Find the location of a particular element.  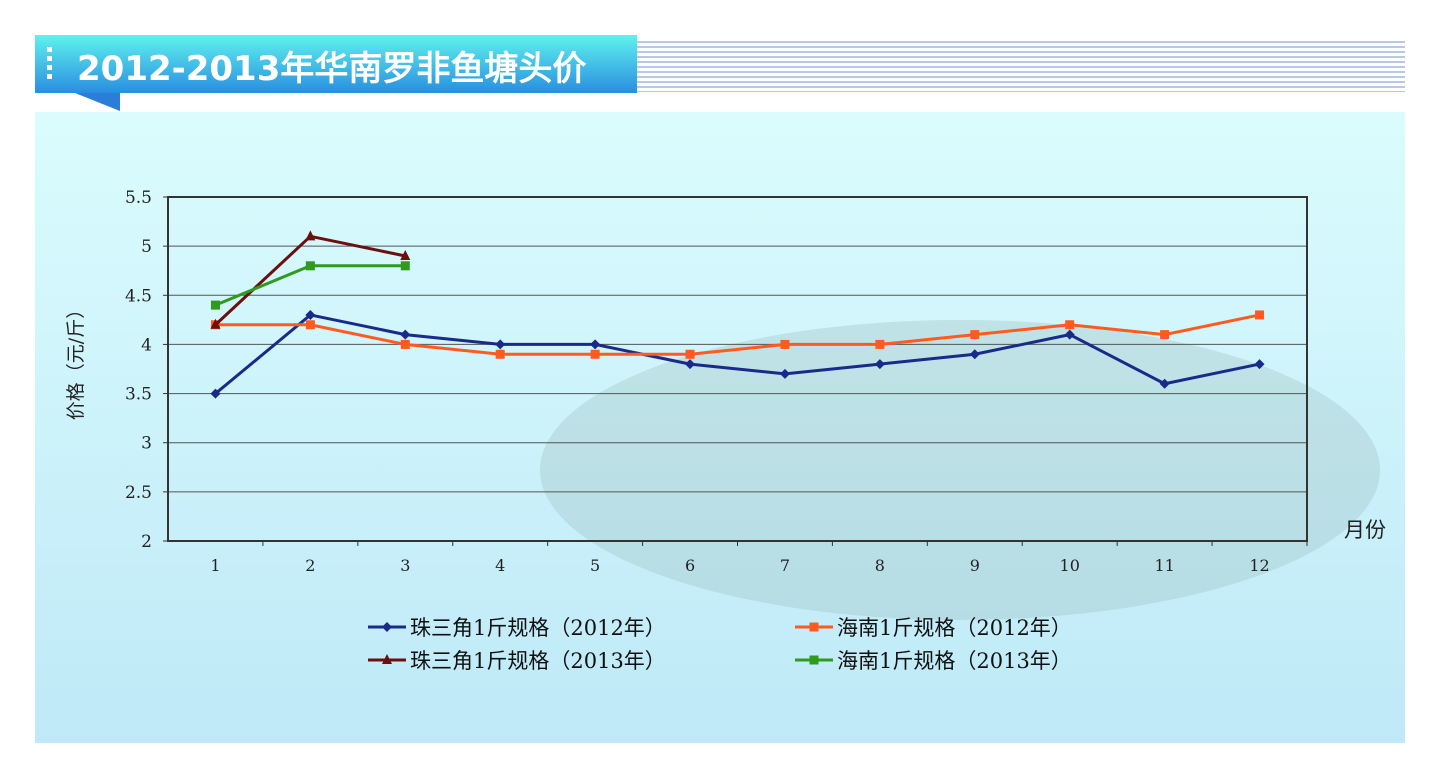

x-tick-label: 12 is located at coordinates (1259, 565).